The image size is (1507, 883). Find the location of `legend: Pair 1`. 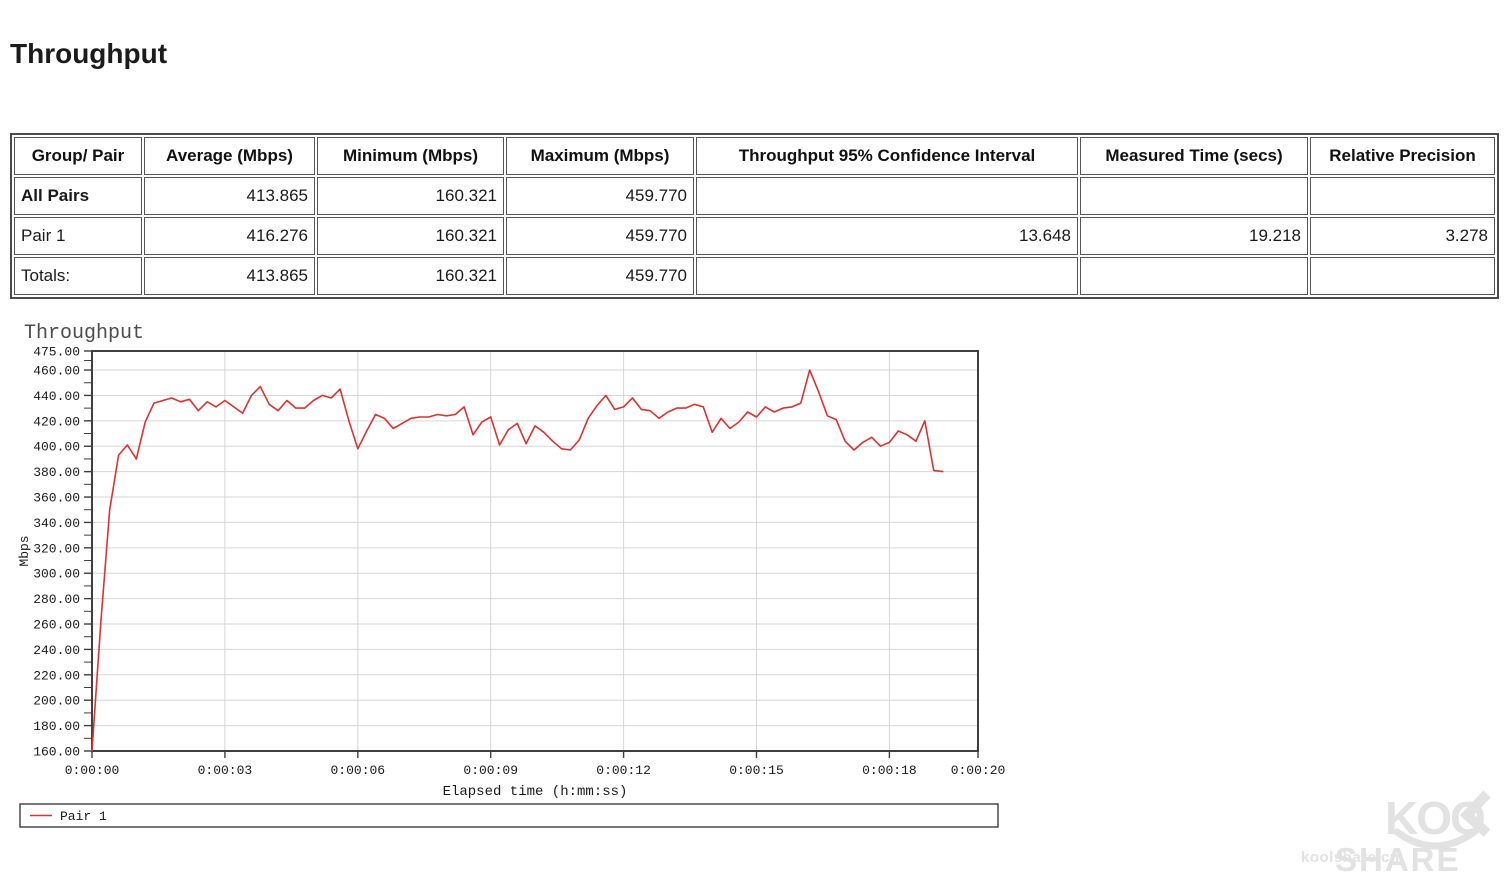

legend: Pair 1 is located at coordinates (509, 815).